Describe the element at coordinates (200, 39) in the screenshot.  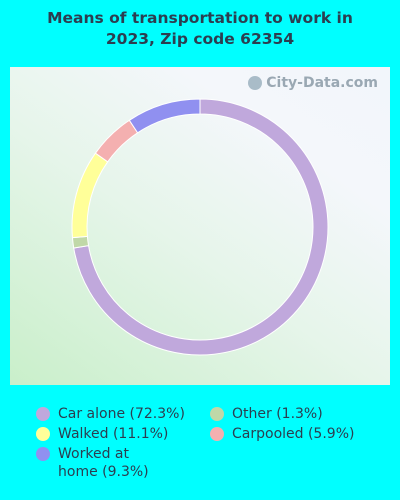
I see `chart-title-line-2: 2023, Zip code 62354` at that location.